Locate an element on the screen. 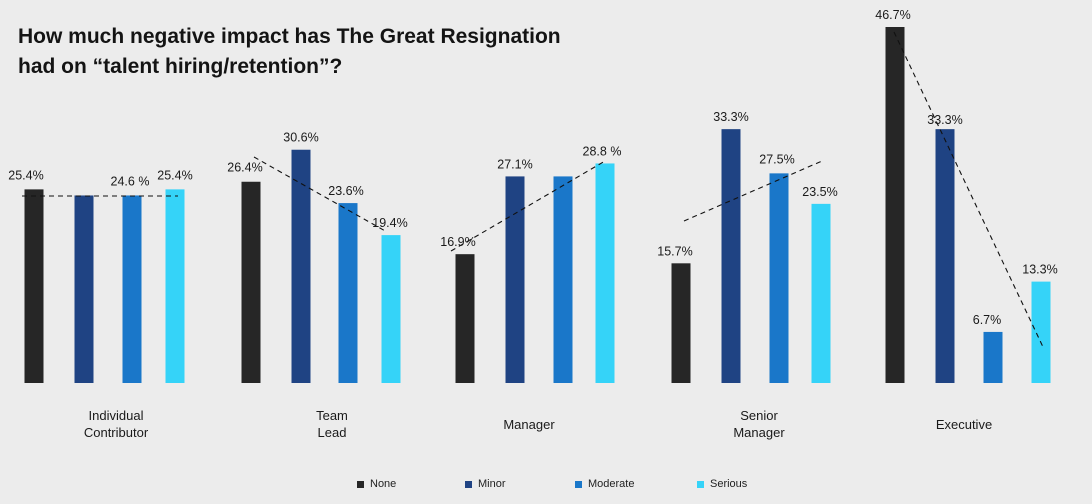 The image size is (1092, 504). category-label: Contributor is located at coordinates (116, 432).